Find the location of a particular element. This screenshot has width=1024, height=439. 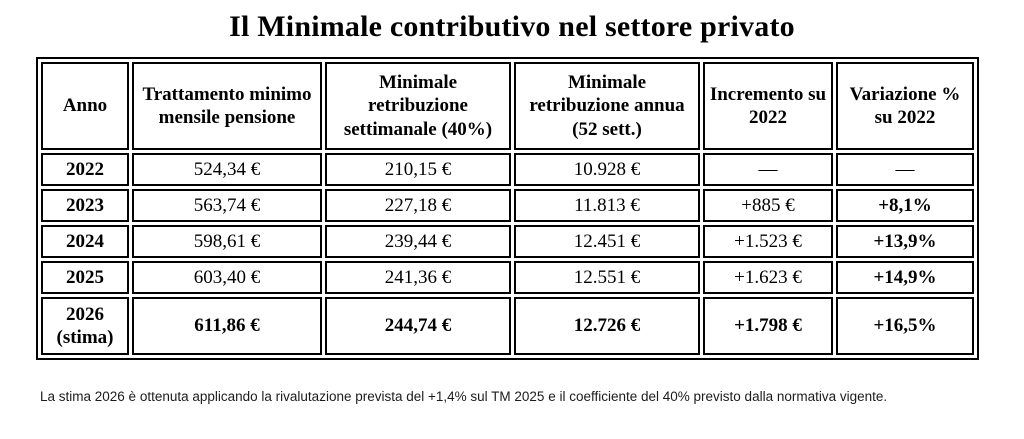

col-header-settimanale: Minimale retribuzione settimanale (40%) is located at coordinates (418, 106).